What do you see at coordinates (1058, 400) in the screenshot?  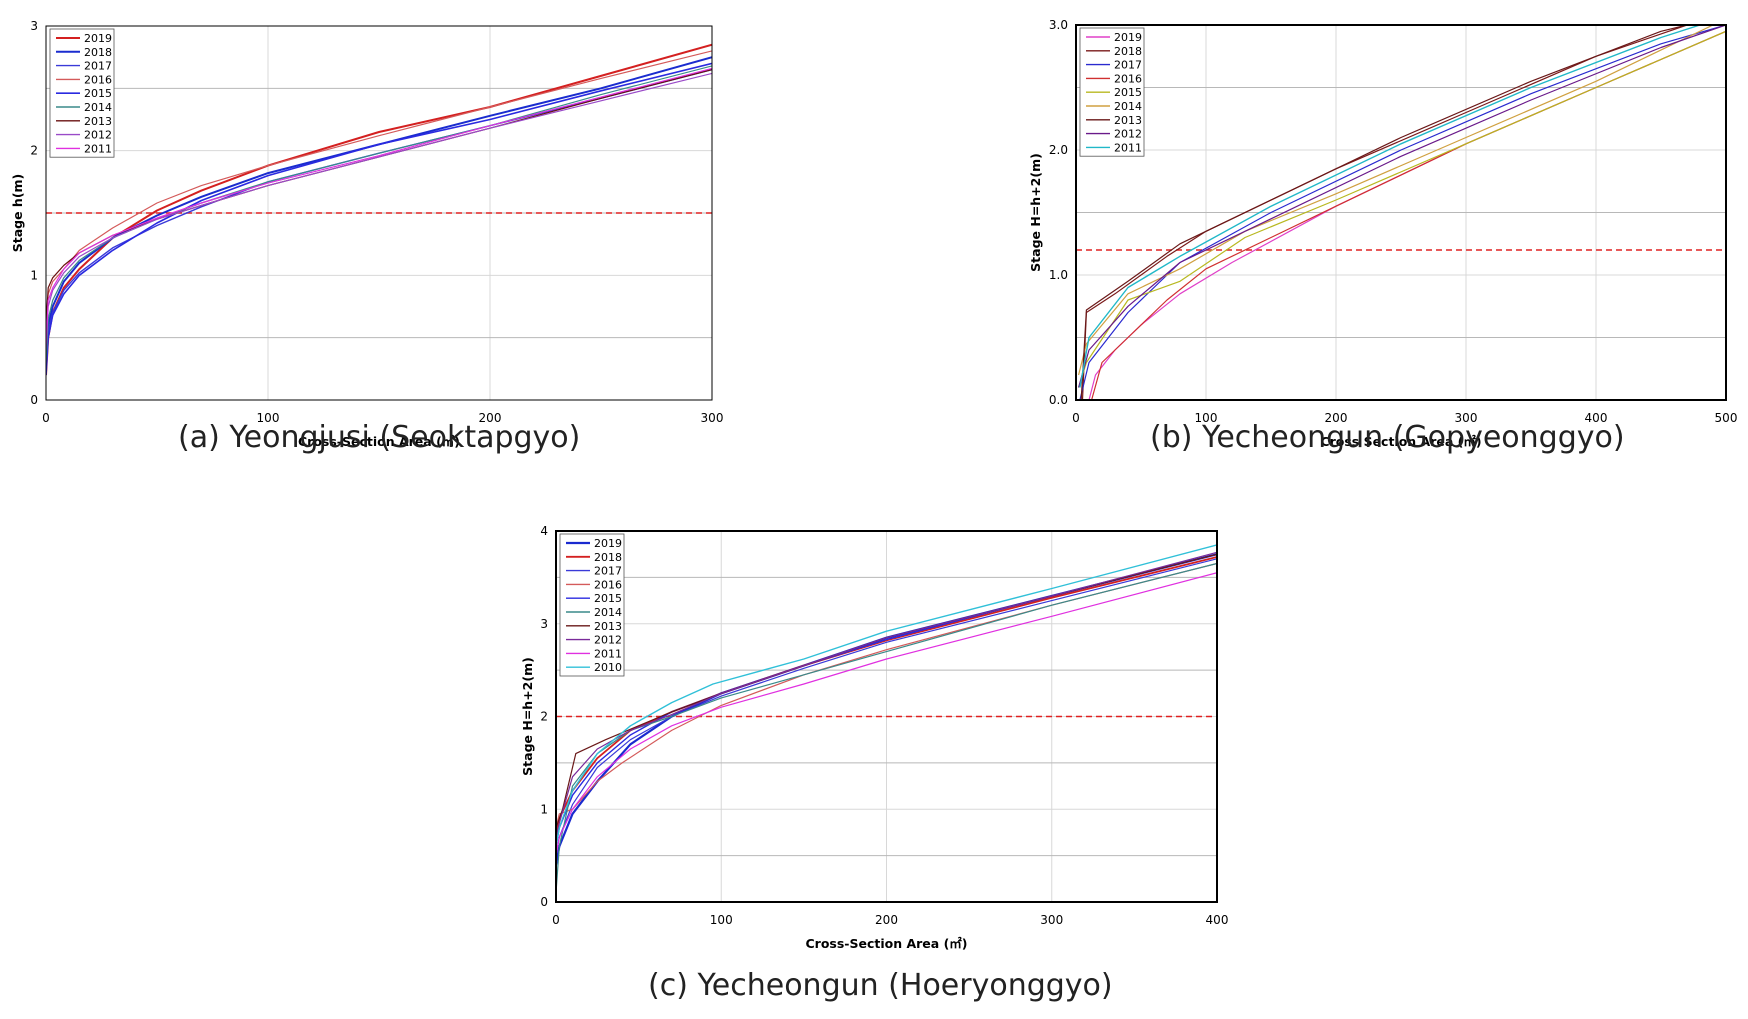 I see `y-tick-label: 0.0` at bounding box center [1058, 400].